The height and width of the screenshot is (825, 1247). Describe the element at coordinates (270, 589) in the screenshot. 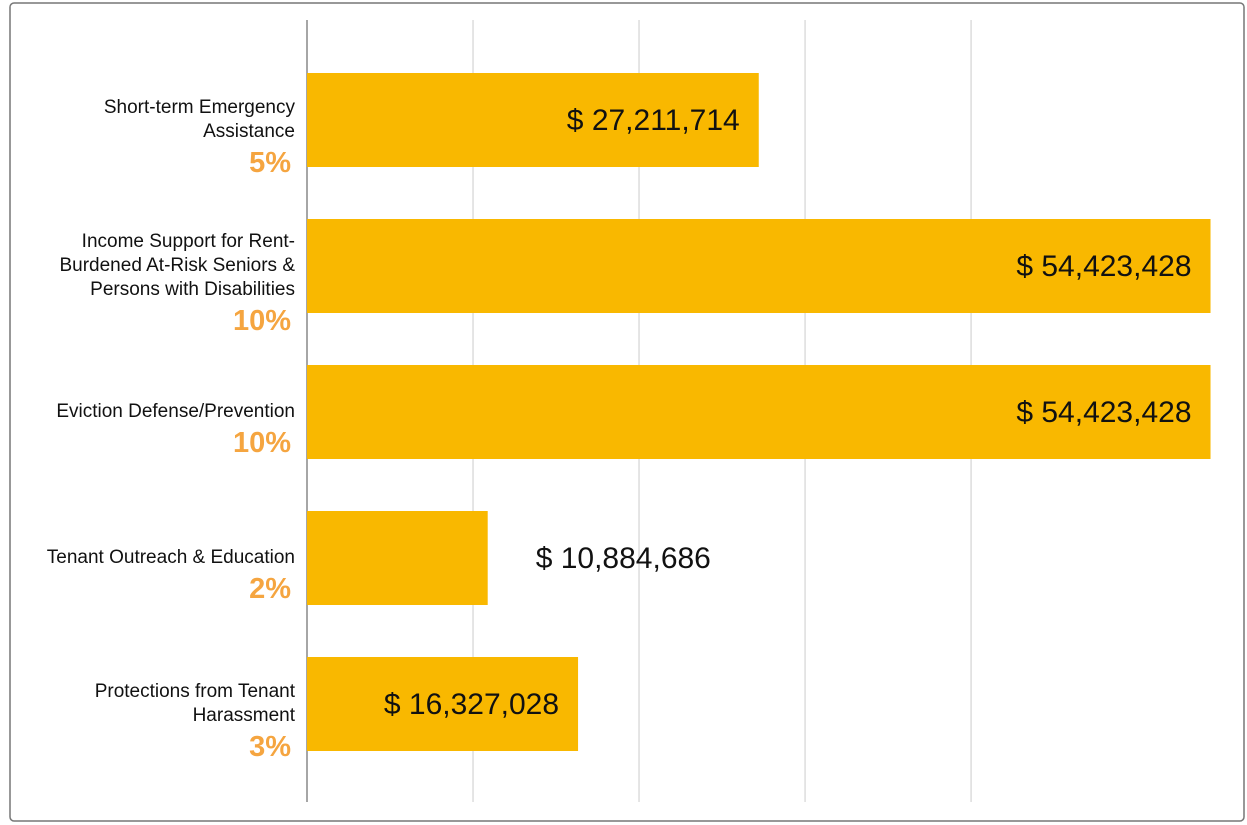

I see `share-label: 2%` at that location.